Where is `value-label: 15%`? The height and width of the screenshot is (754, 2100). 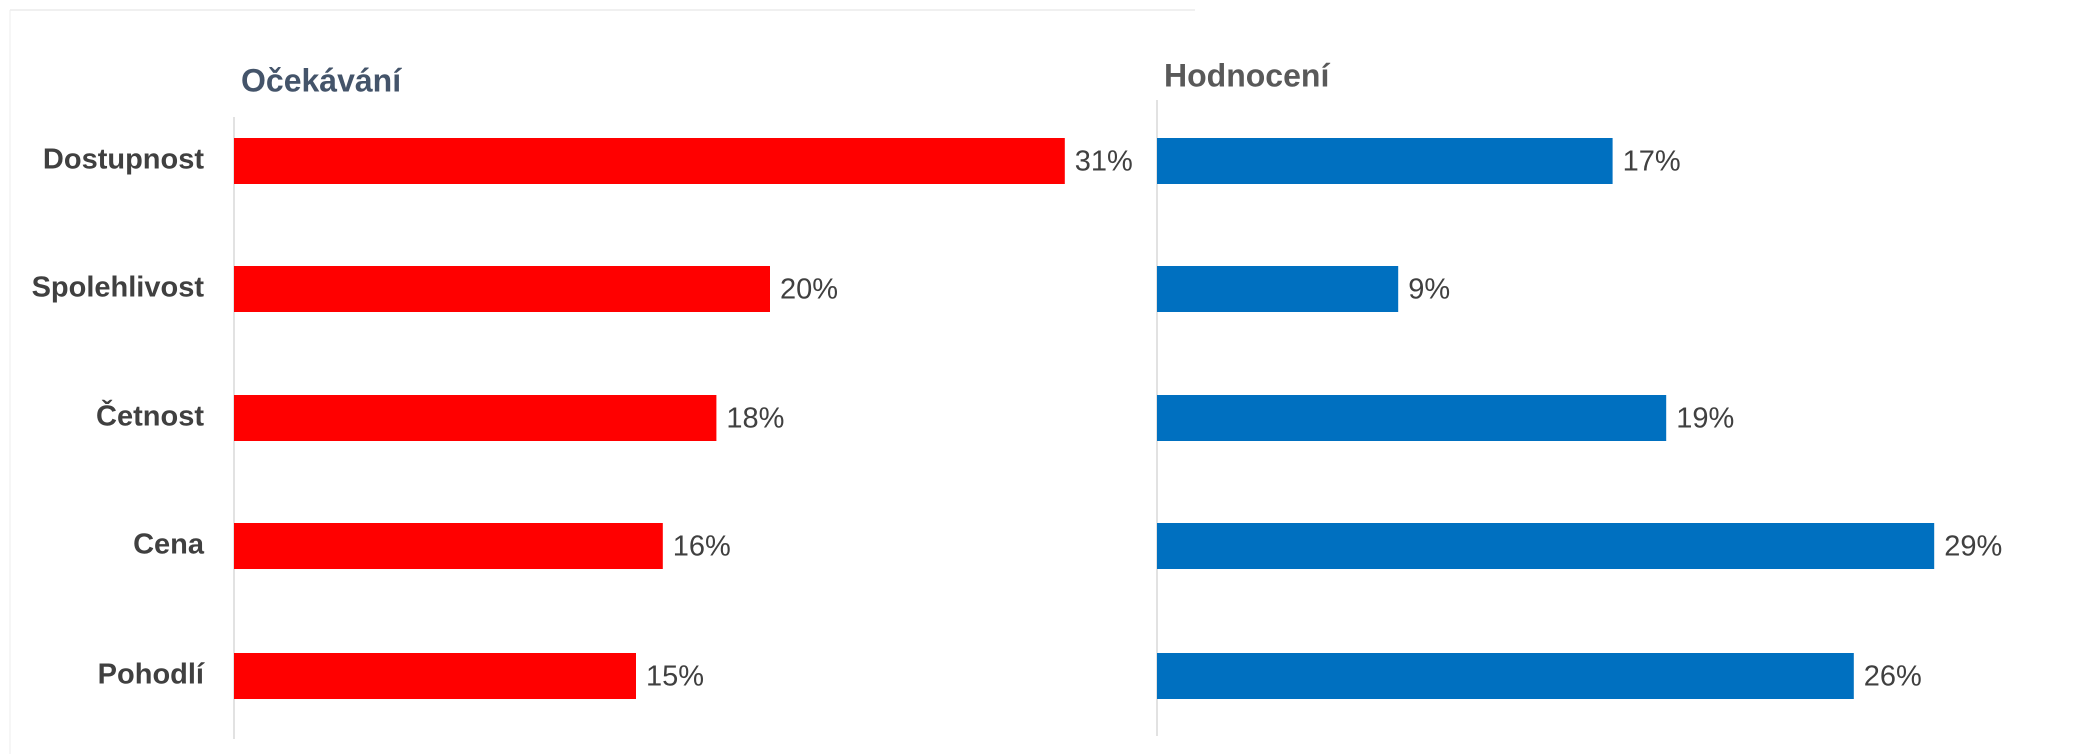 value-label: 15% is located at coordinates (675, 677).